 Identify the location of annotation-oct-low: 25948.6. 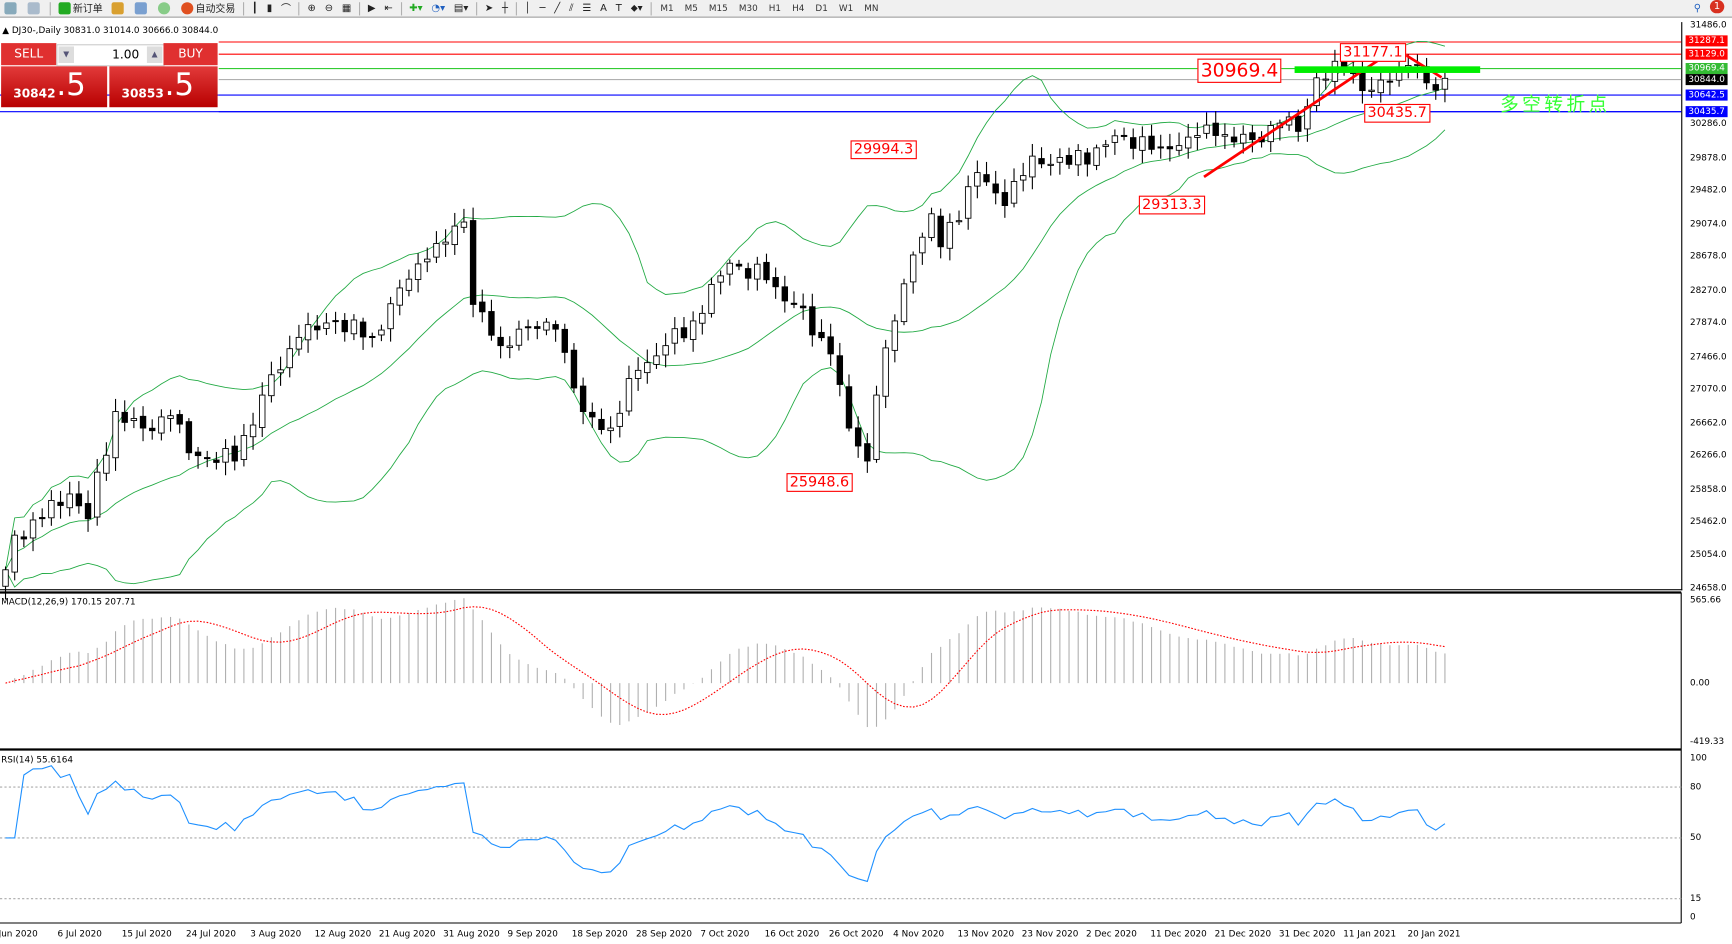
(819, 482).